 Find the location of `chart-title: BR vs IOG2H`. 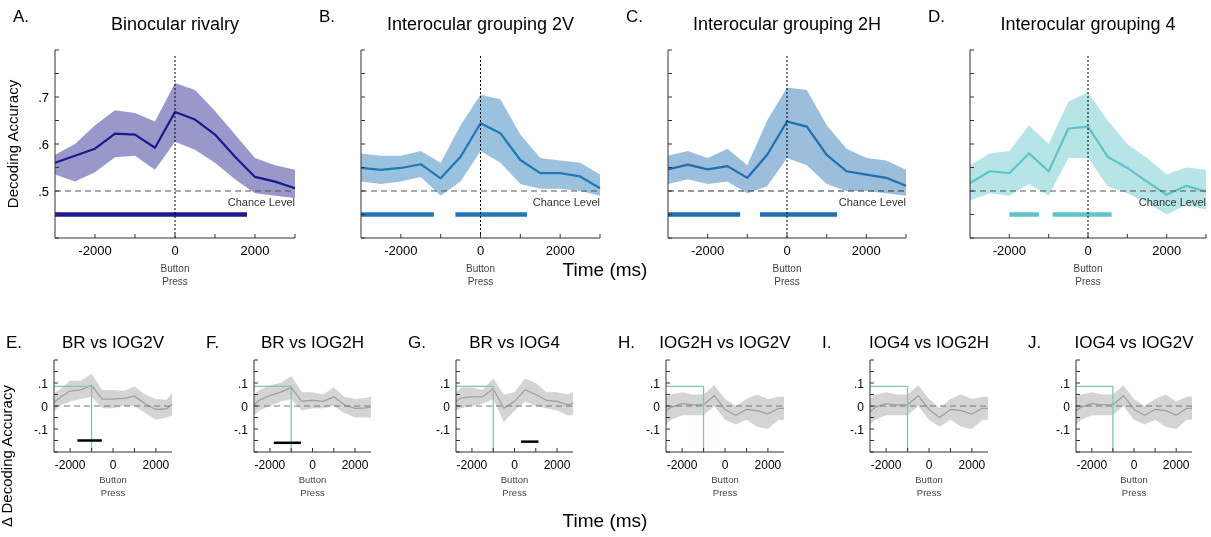

chart-title: BR vs IOG2H is located at coordinates (312, 342).